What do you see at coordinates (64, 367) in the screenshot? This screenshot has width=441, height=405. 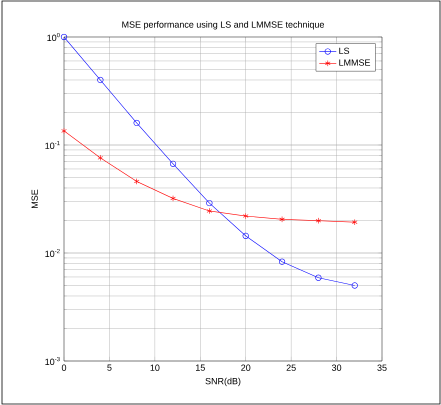 I see `x-tick-label: 0` at bounding box center [64, 367].